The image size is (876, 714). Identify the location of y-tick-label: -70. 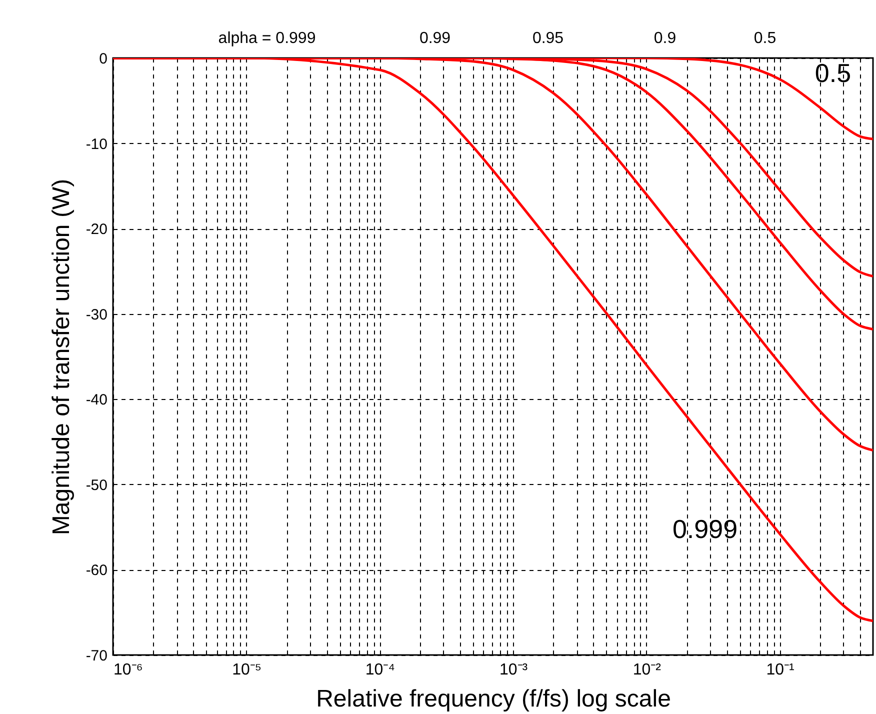
(97, 656).